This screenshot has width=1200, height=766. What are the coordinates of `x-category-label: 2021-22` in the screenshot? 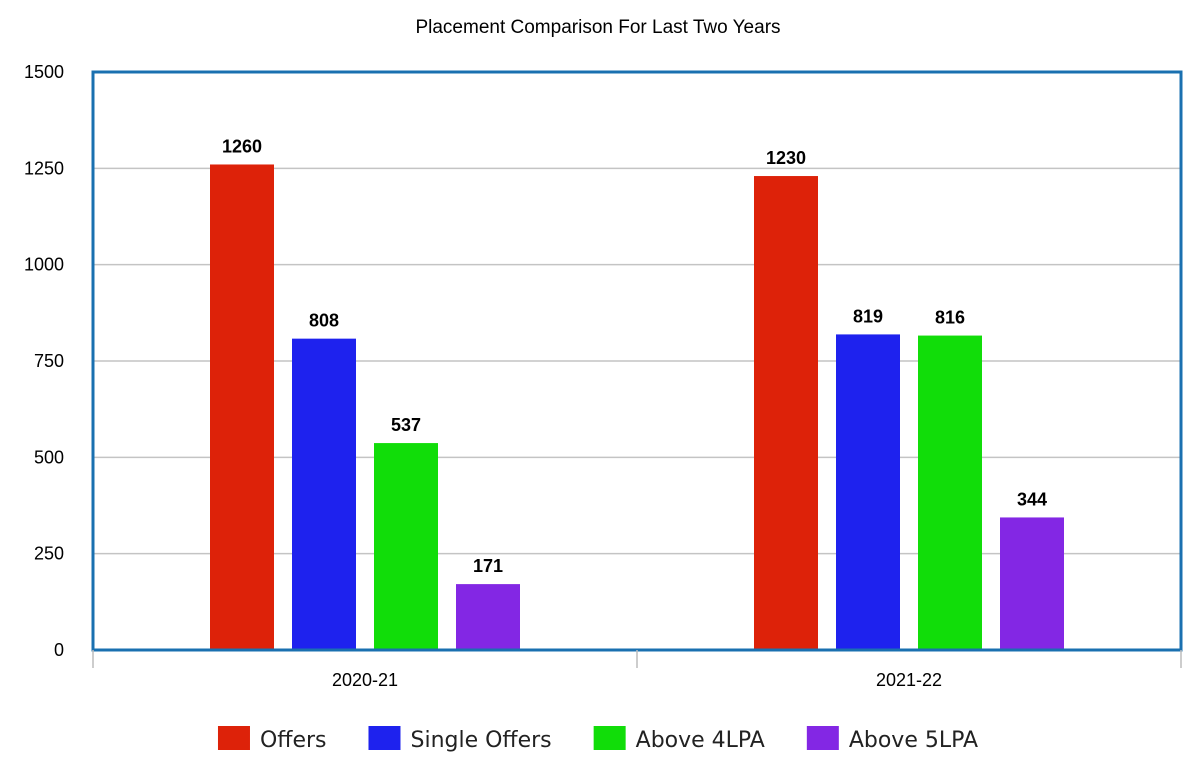 It's located at (909, 680).